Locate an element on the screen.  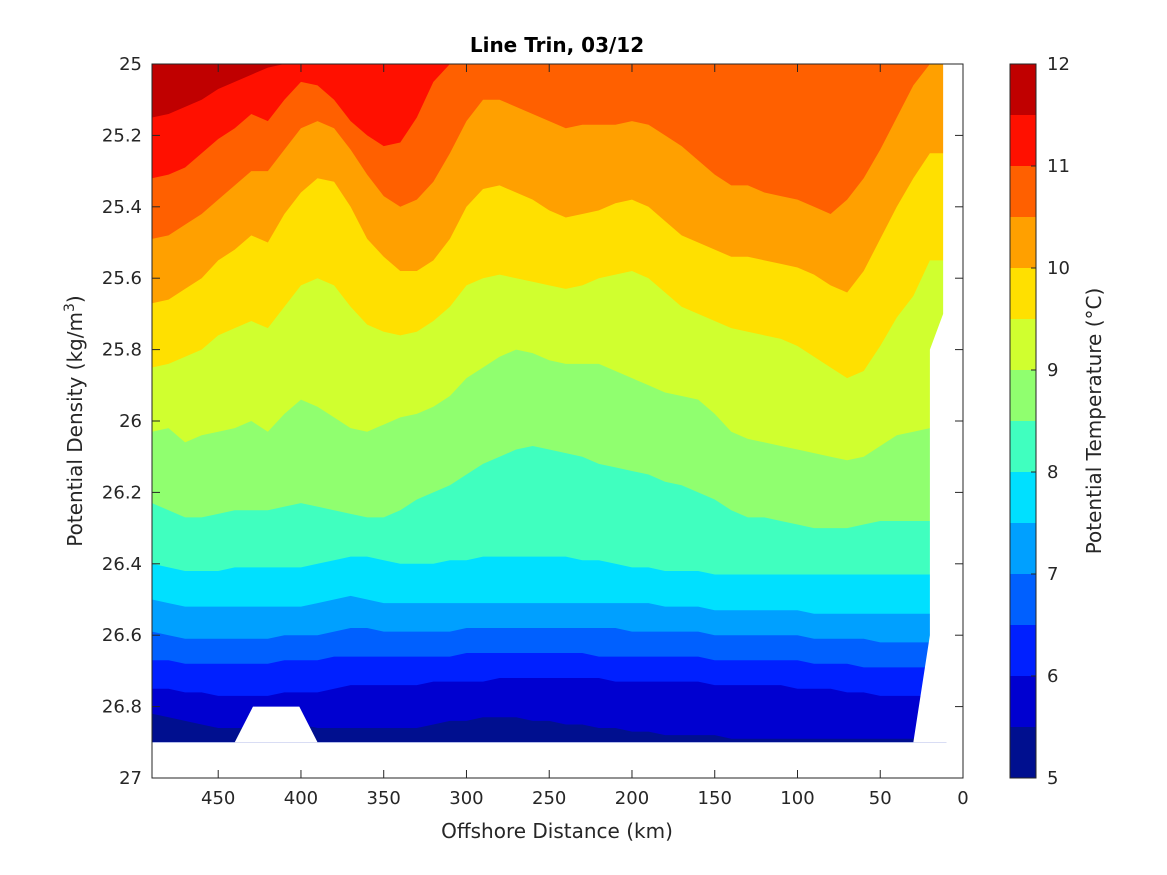
y-tick-label: 26 is located at coordinates (130, 421).